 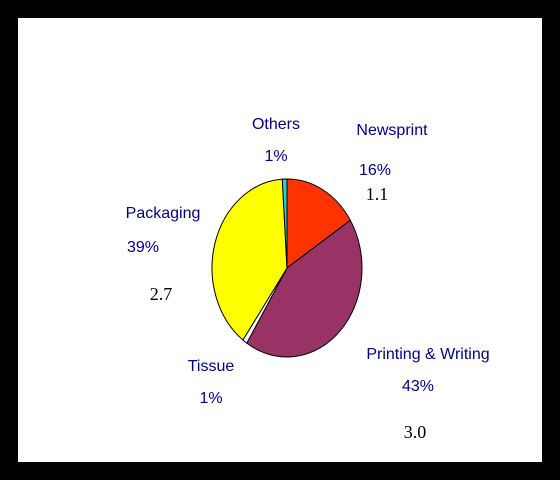 I want to click on label-printing-writing-value: 3.0, so click(x=415, y=432).